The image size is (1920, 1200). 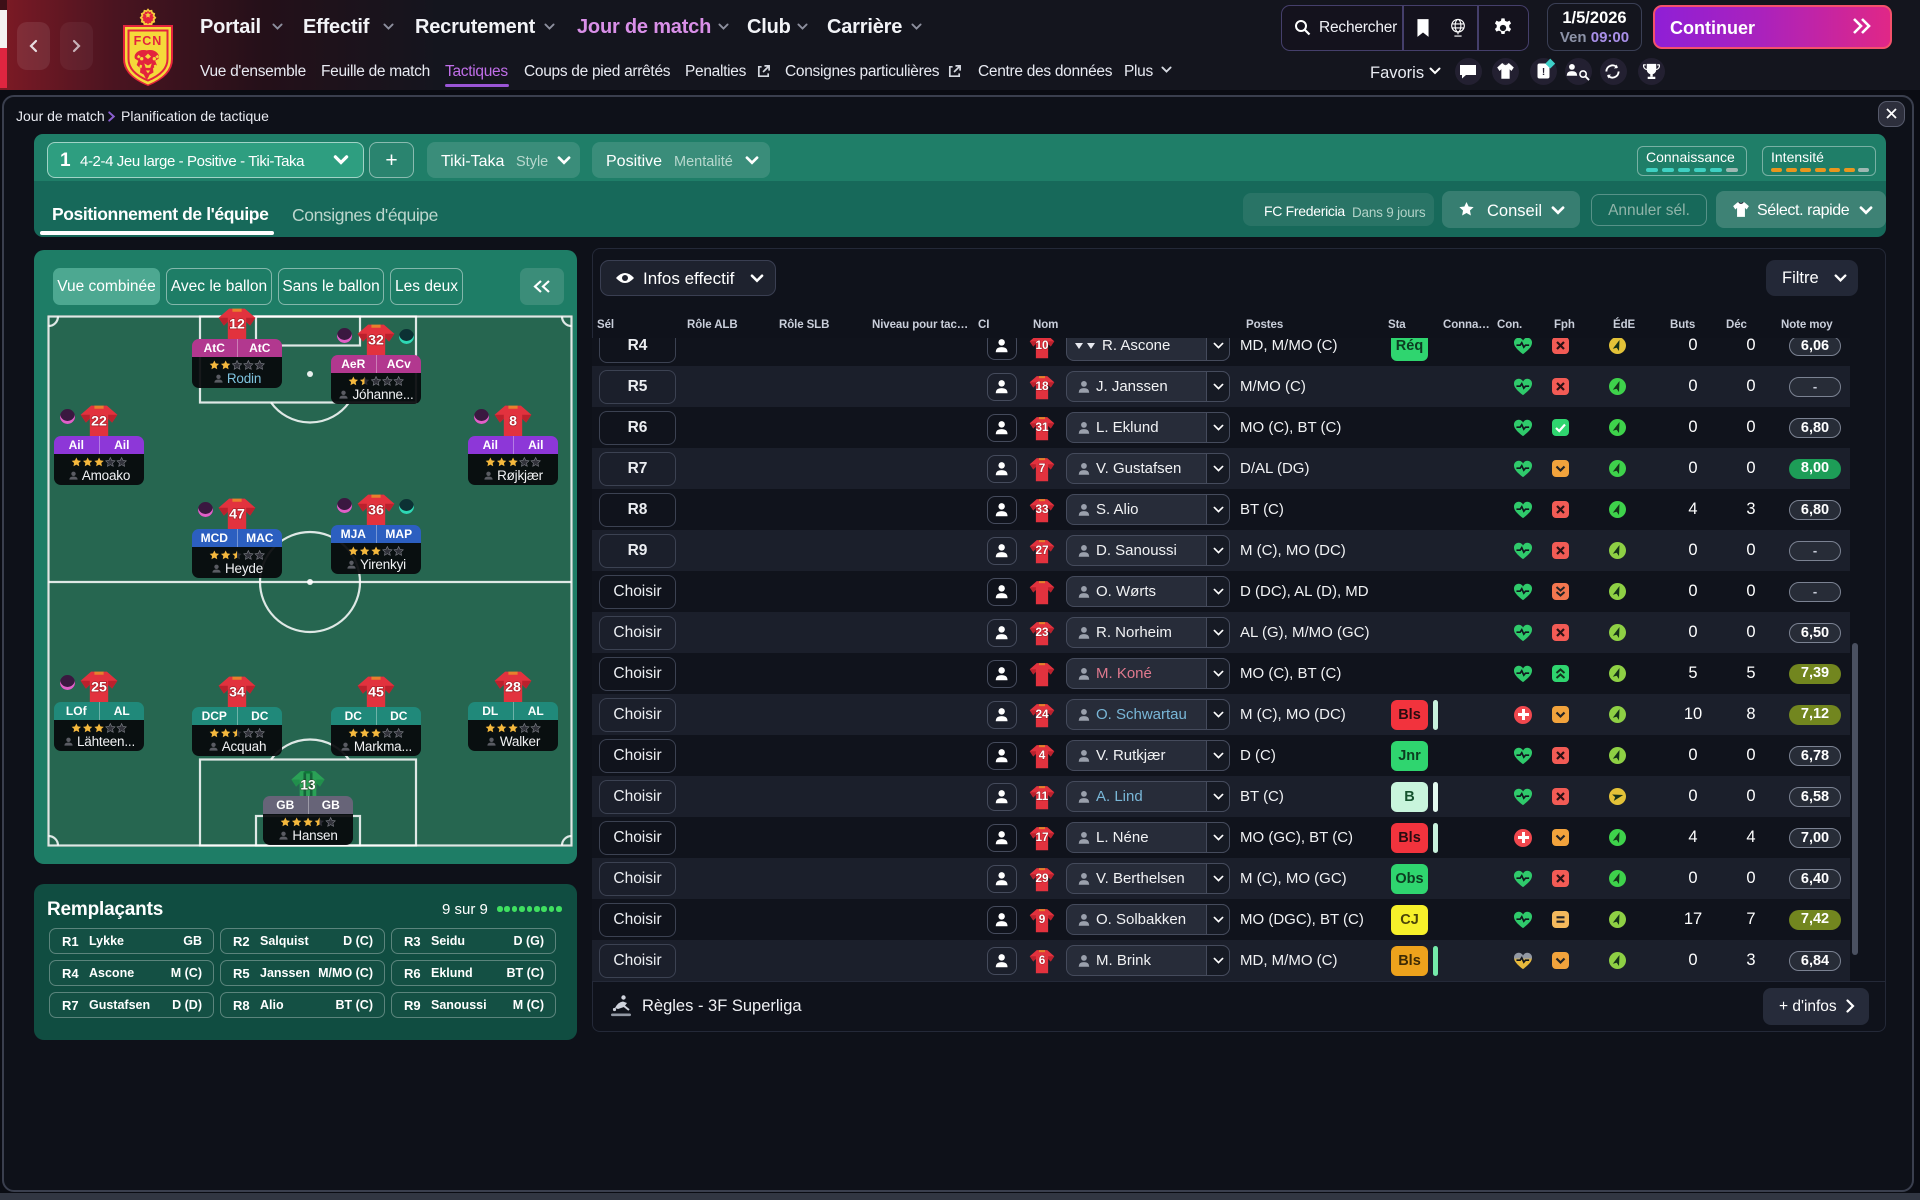 What do you see at coordinates (376, 340) in the screenshot?
I see `svg-text: 32` at bounding box center [376, 340].